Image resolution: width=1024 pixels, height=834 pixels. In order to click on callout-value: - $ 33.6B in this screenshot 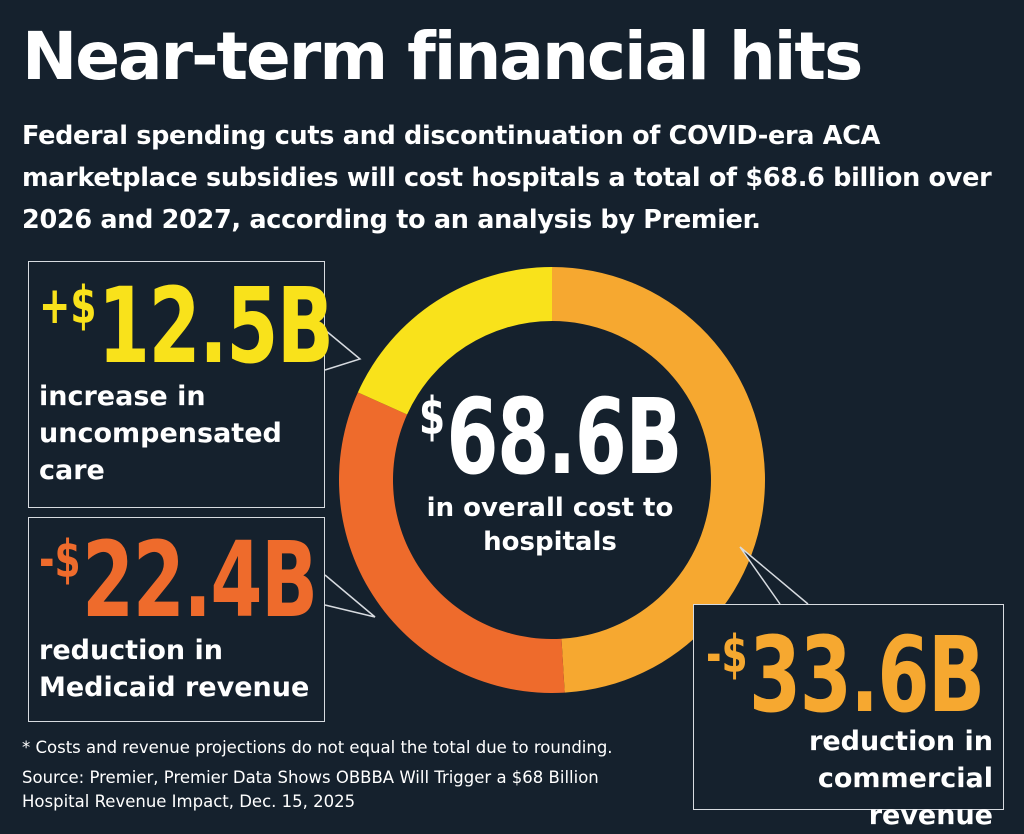, I will do `click(845, 675)`.